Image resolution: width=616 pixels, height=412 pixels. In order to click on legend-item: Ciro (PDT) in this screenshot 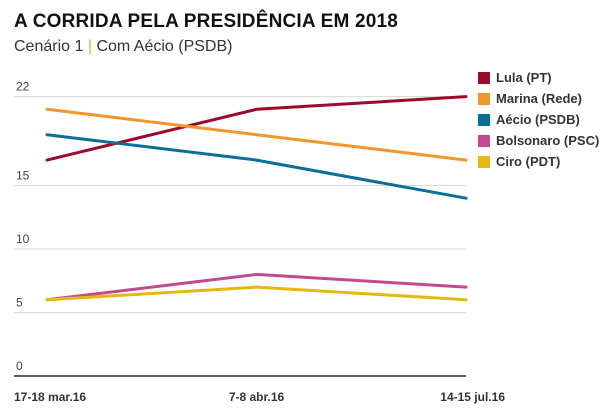, I will do `click(538, 161)`.